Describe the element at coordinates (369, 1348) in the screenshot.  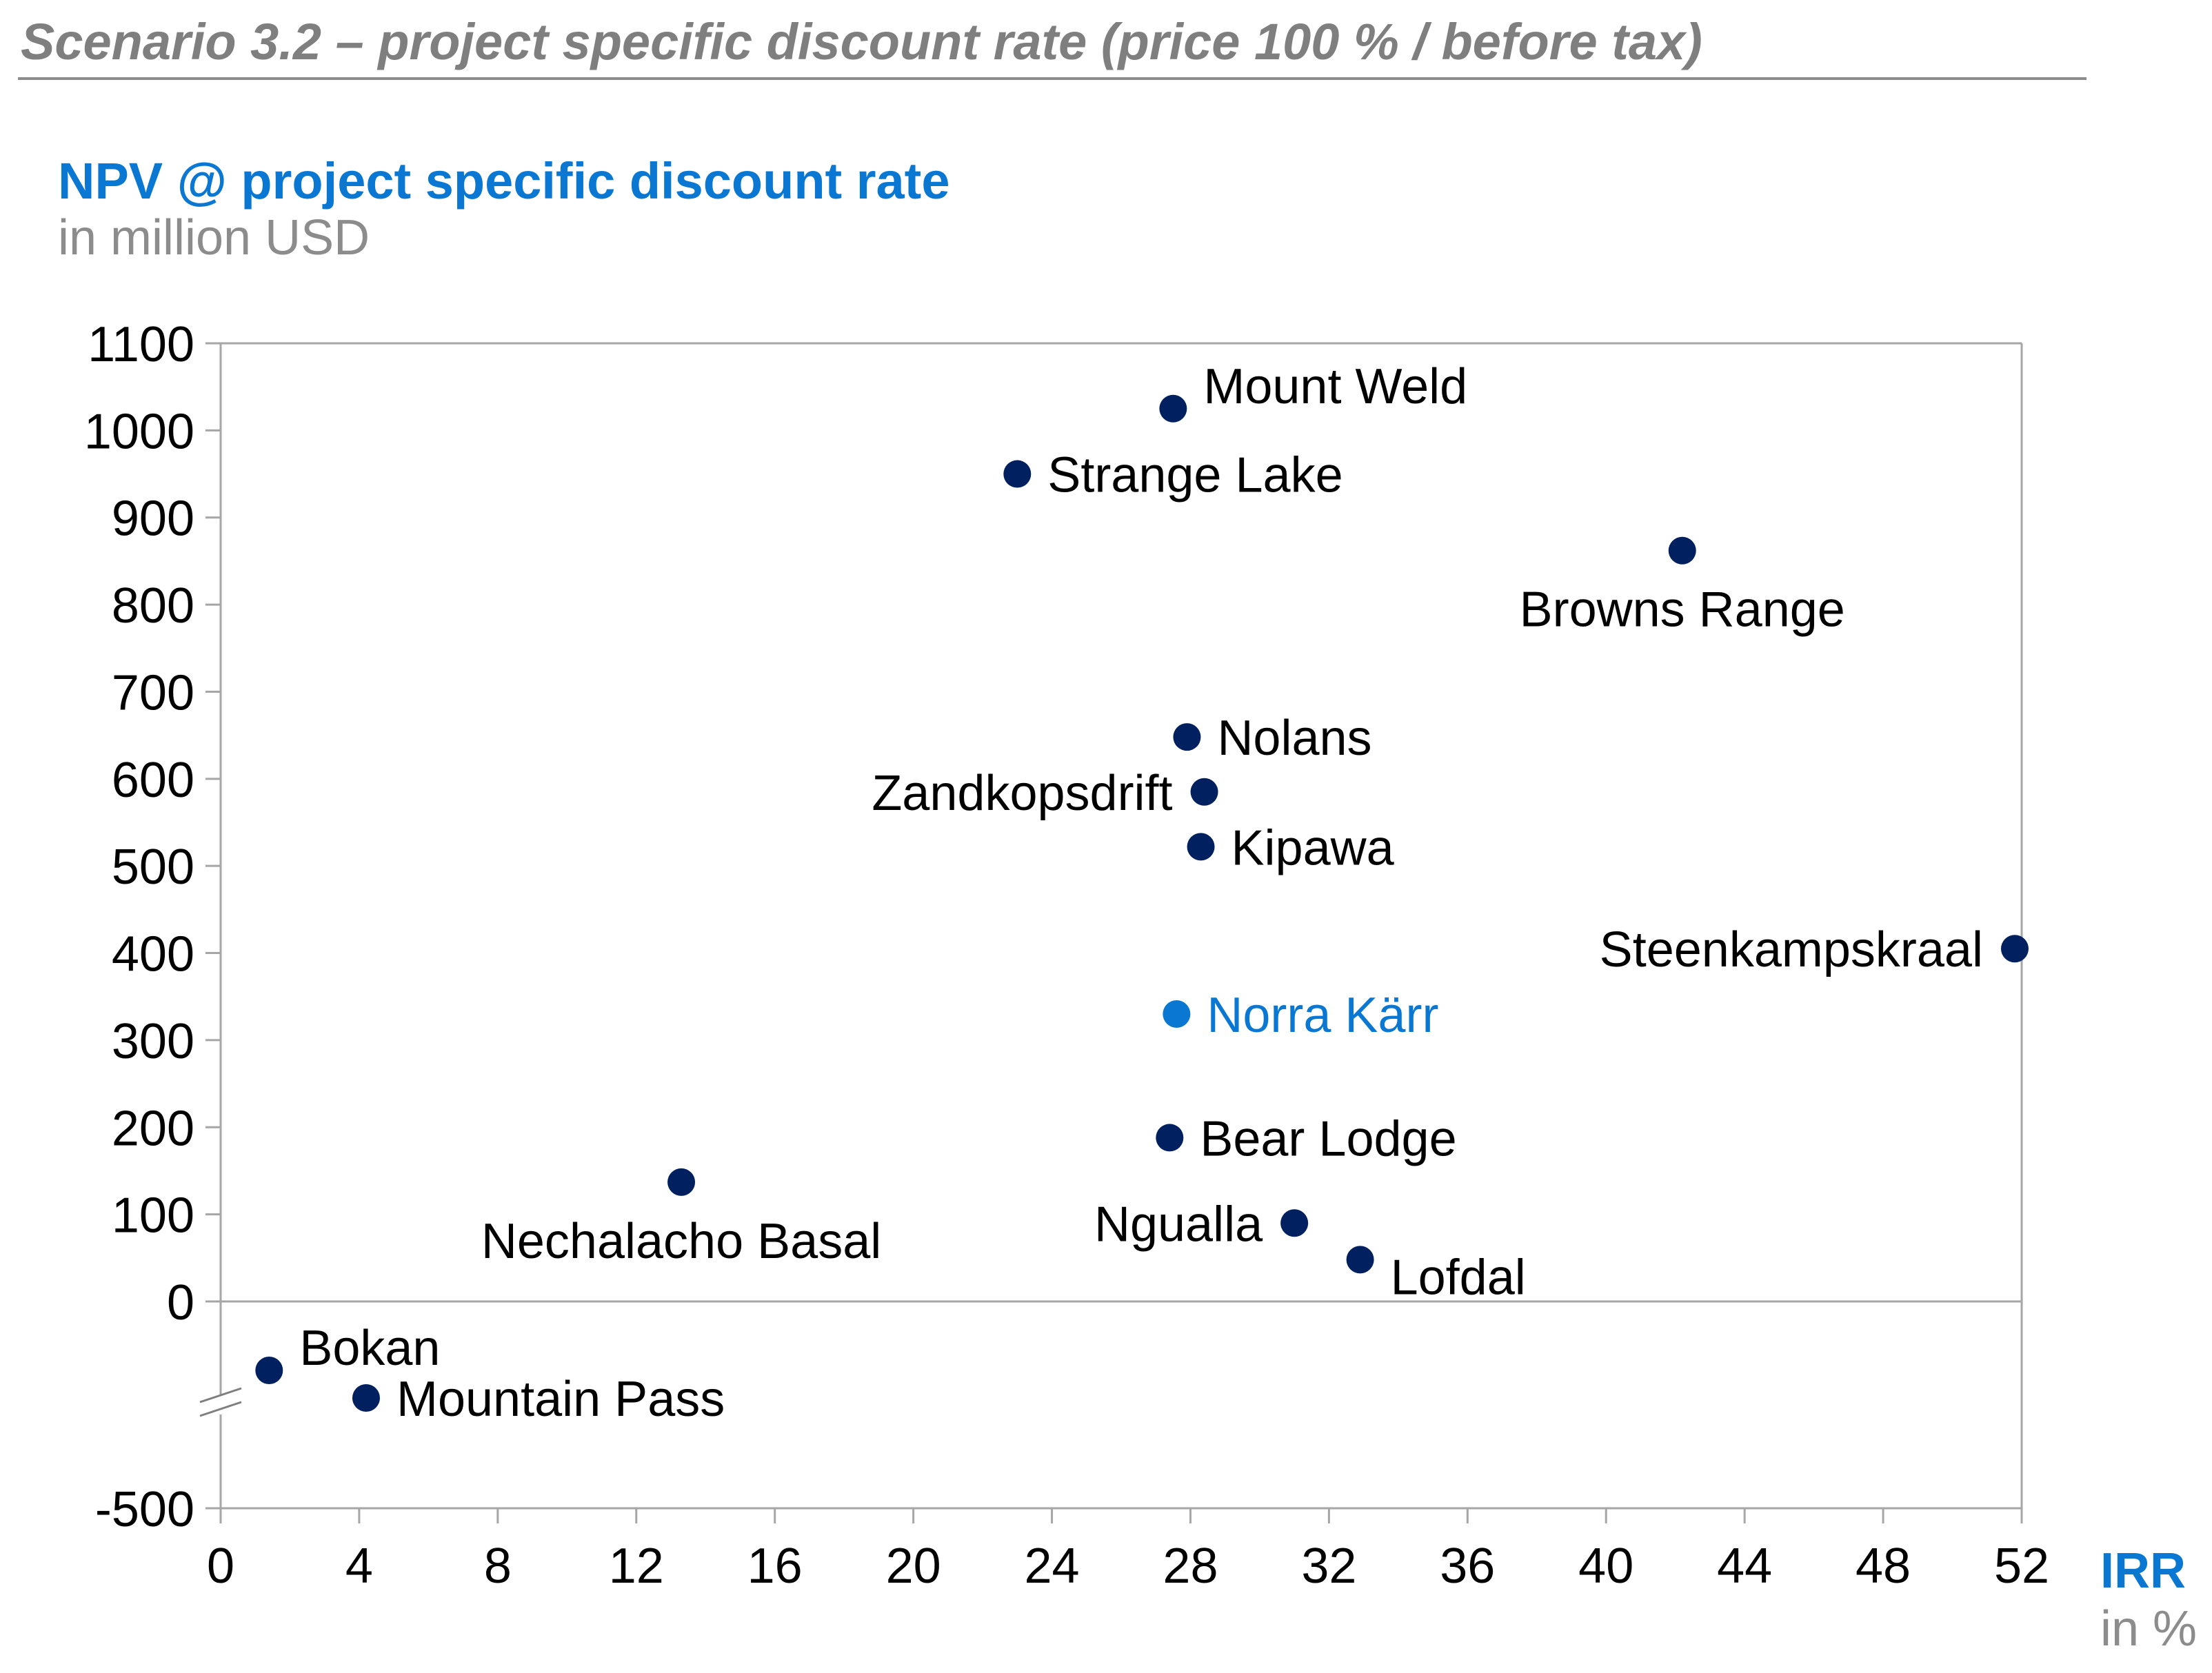
I see `data-point-label: Bokan` at that location.